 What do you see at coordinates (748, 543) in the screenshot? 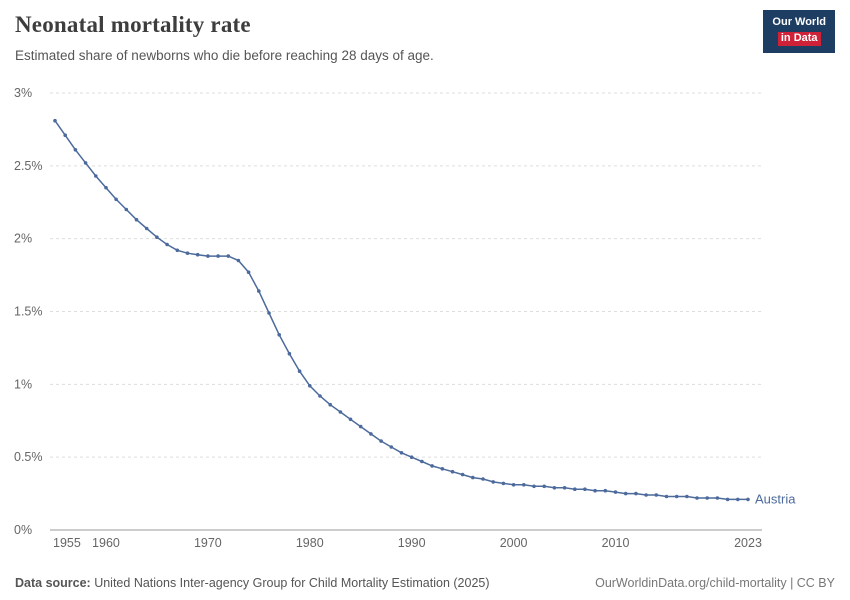
I see `x-tick-label: 2023` at bounding box center [748, 543].